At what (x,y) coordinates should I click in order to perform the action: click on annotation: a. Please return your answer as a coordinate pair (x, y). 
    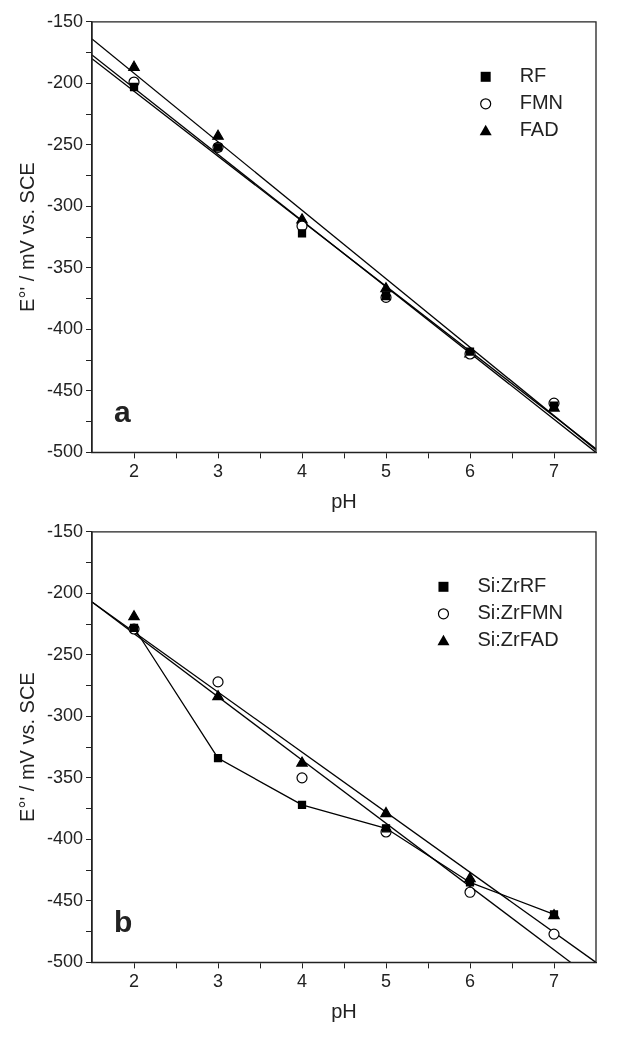
    Looking at the image, I should click on (123, 412).